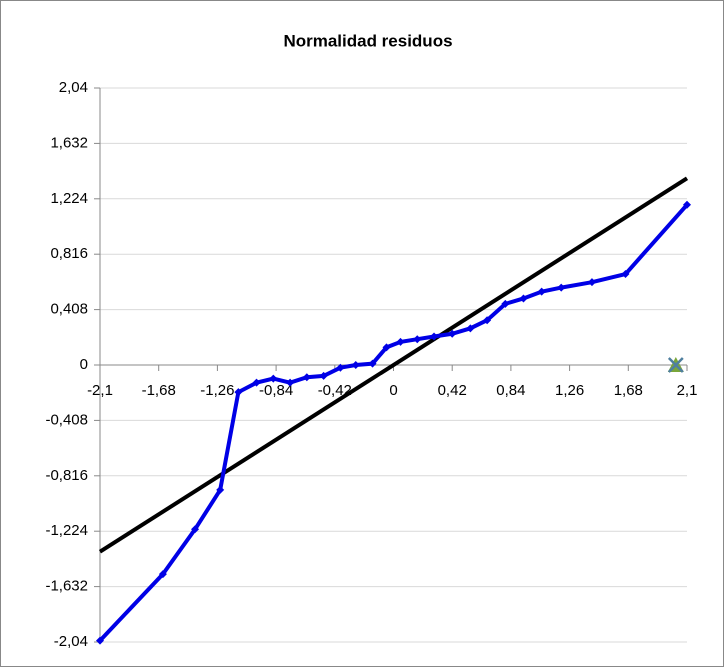 The height and width of the screenshot is (668, 725). Describe the element at coordinates (73, 87) in the screenshot. I see `y-tick-label: 2,04` at that location.